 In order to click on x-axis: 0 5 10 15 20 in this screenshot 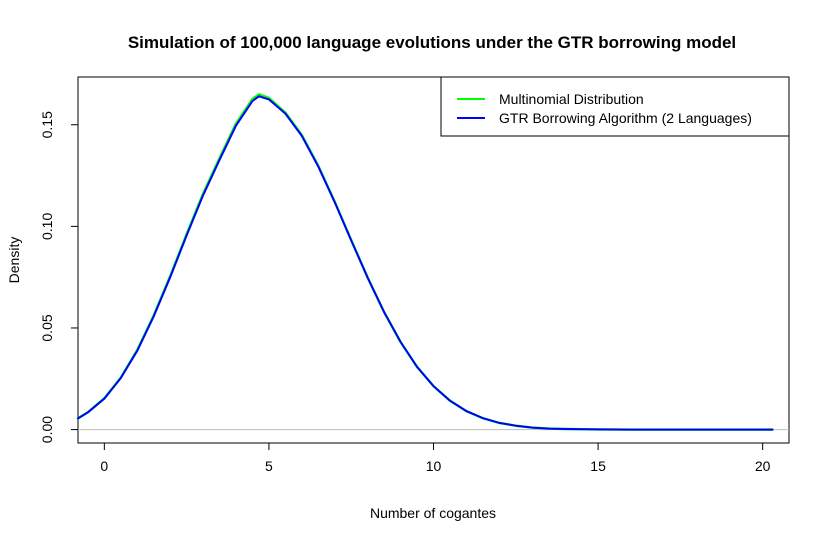, I will do `click(435, 458)`.